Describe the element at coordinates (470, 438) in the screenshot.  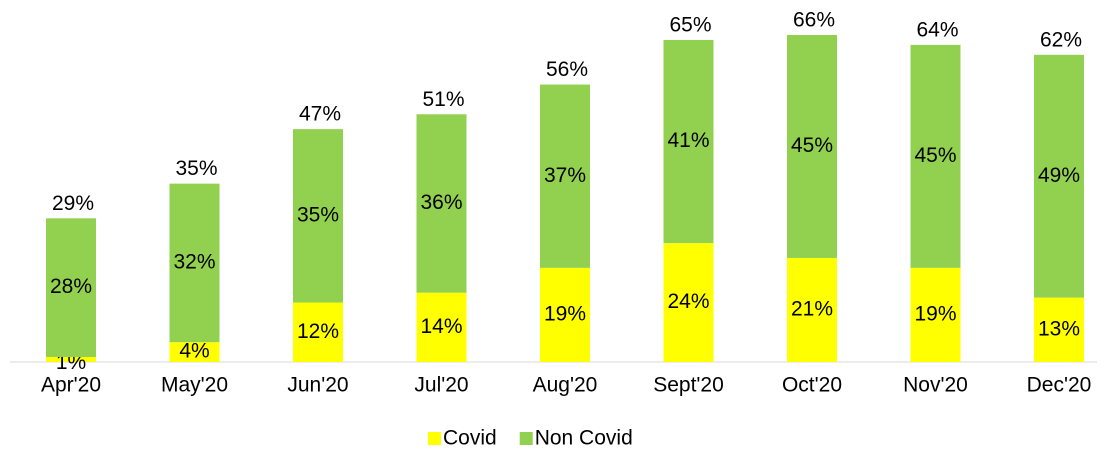
I see `legend-label: Covid` at that location.